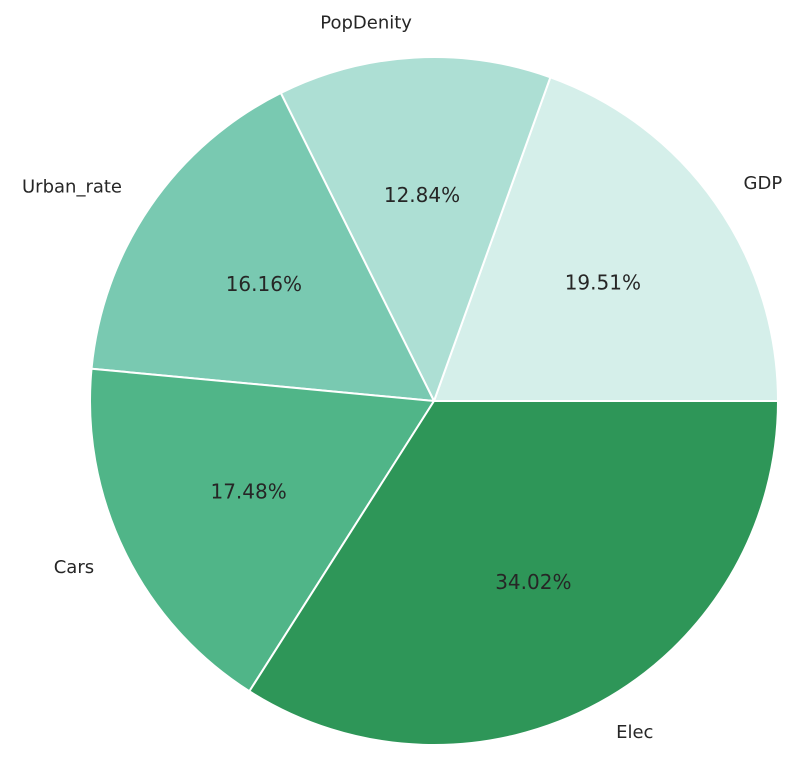 Image resolution: width=804 pixels, height=761 pixels. Describe the element at coordinates (248, 492) in the screenshot. I see `pct-label: 17.48%` at that location.